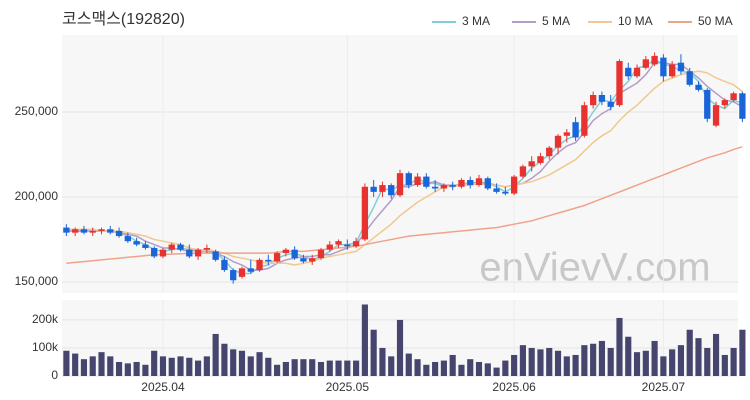  I want to click on chart-title: 코스맥스(192820), so click(123, 19).